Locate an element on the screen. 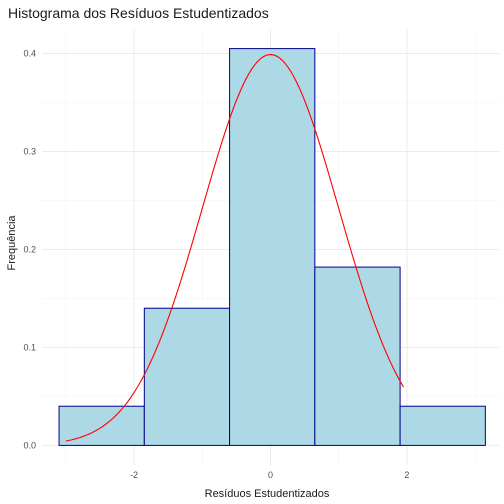 Image resolution: width=504 pixels, height=504 pixels. x-tick-label: 2 is located at coordinates (406, 475).